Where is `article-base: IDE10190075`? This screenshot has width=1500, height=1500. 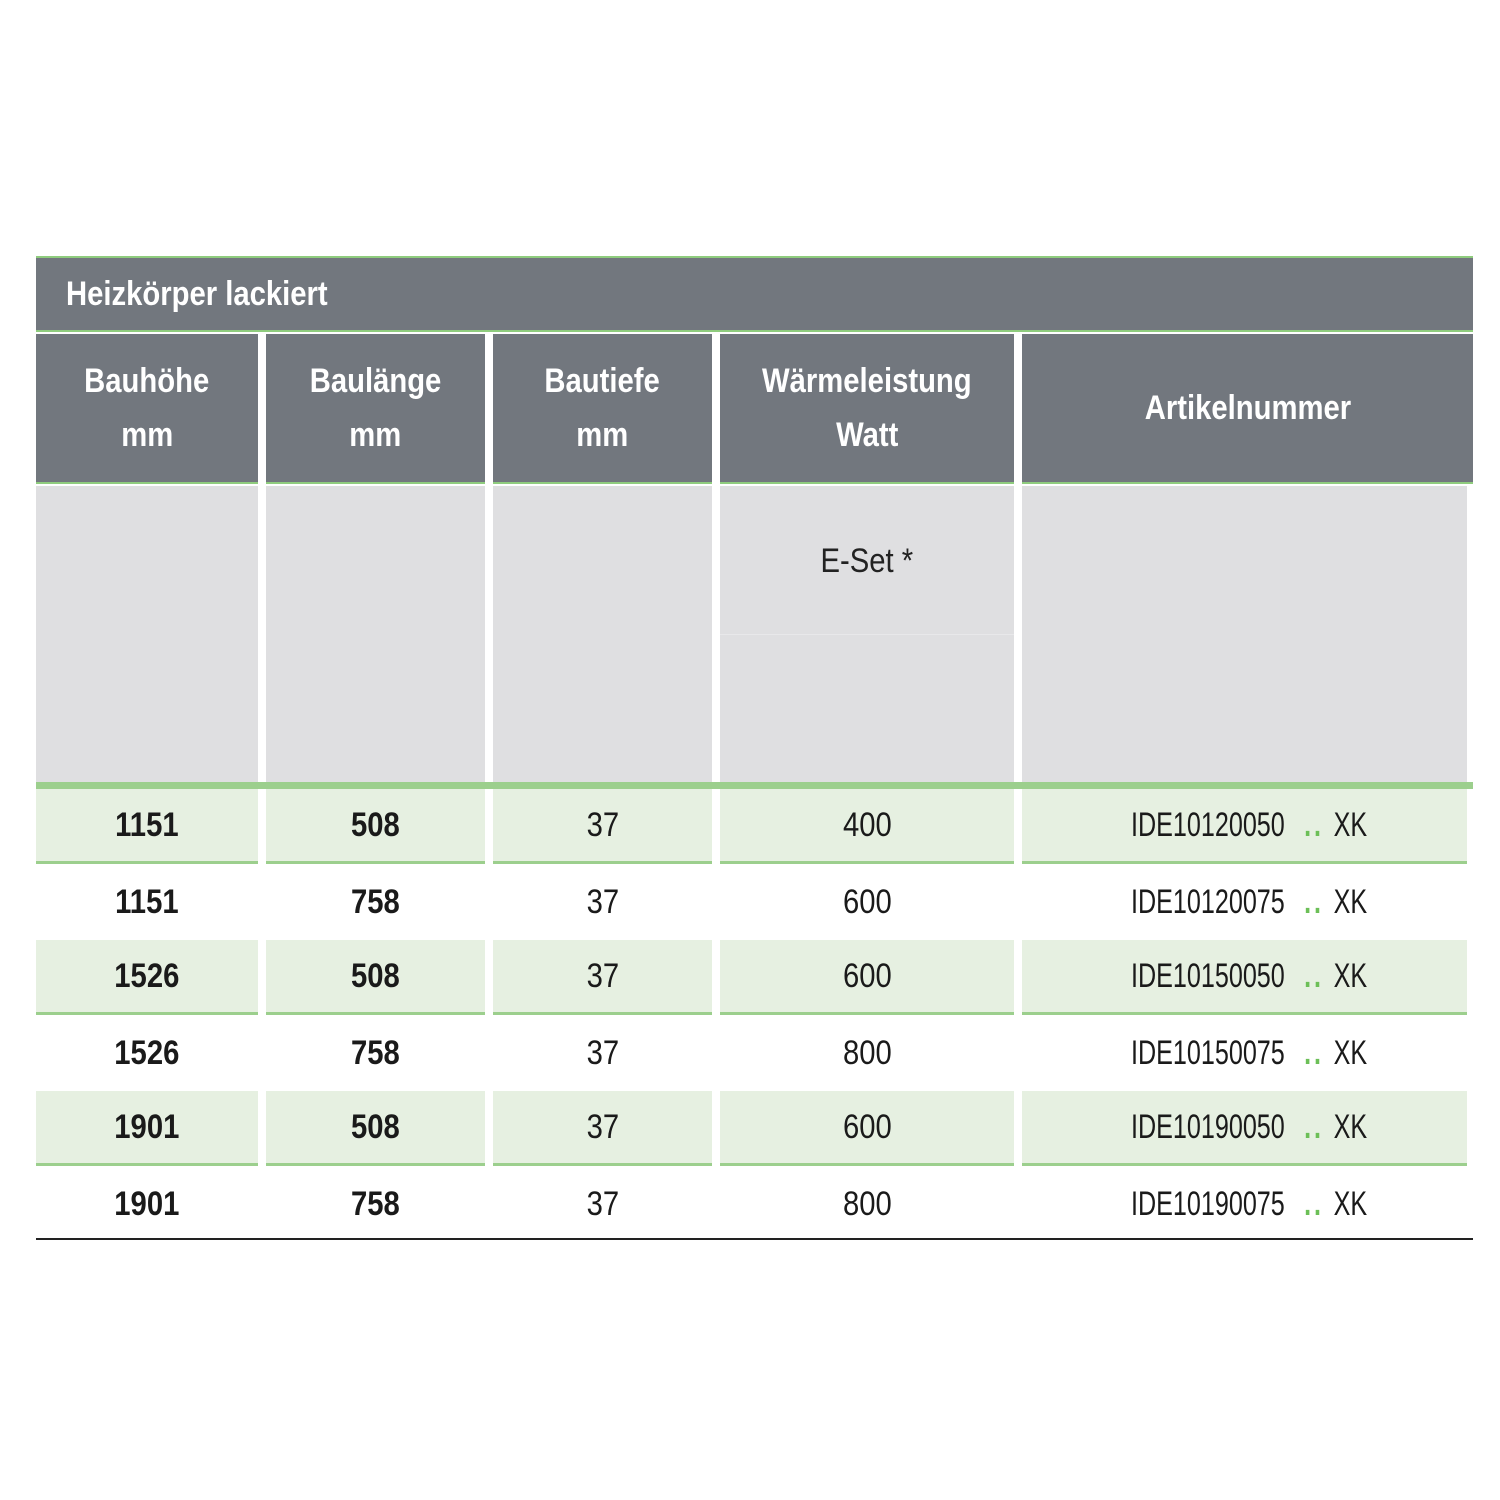
article-base: IDE10190075 is located at coordinates (1208, 1203).